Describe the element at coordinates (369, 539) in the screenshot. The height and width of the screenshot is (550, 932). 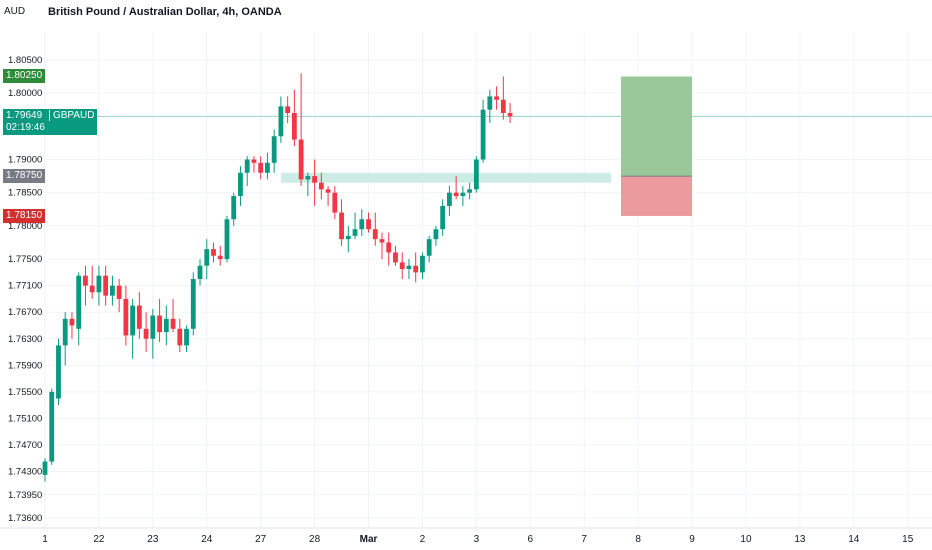
I see `x-tick-label: Mar` at that location.